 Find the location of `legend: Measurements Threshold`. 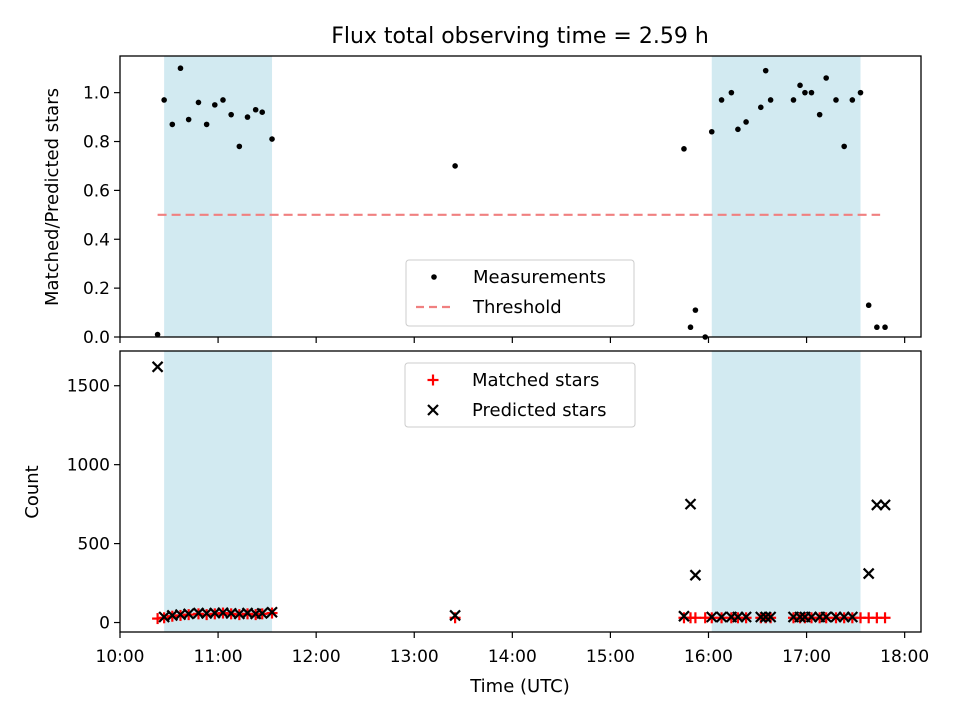

legend: Measurements Threshold is located at coordinates (520, 293).